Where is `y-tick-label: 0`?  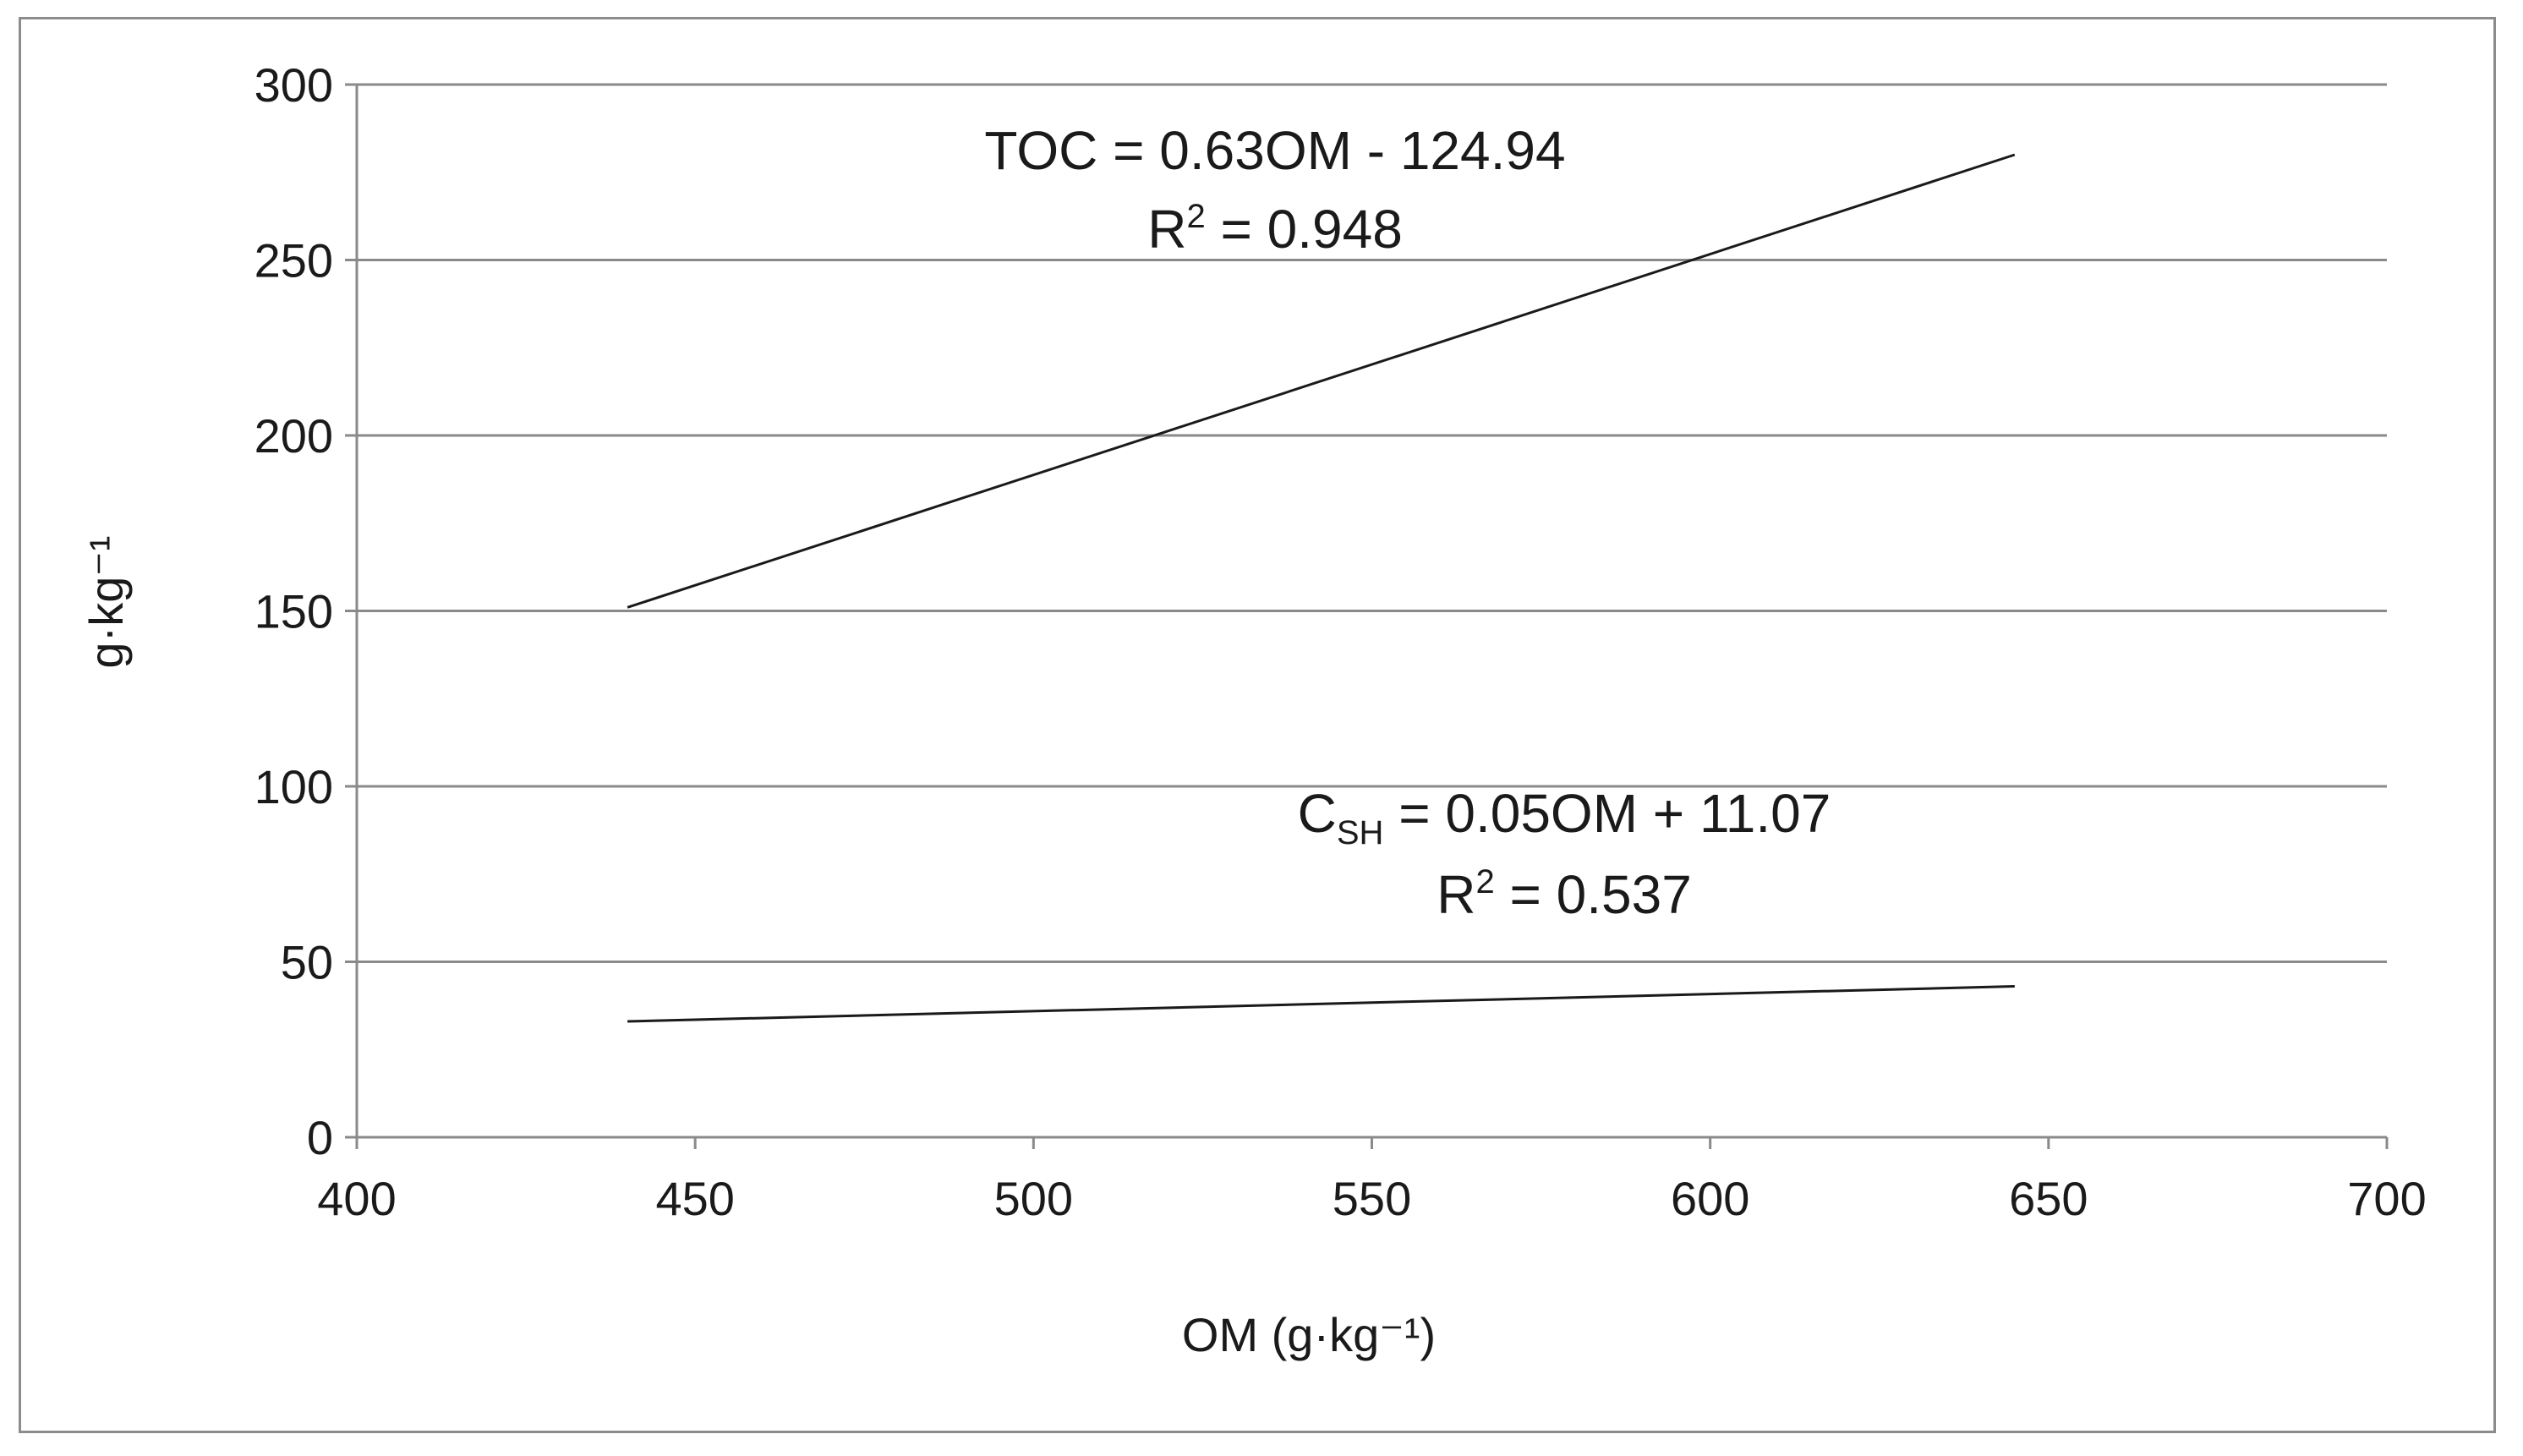 y-tick-label: 0 is located at coordinates (320, 1137).